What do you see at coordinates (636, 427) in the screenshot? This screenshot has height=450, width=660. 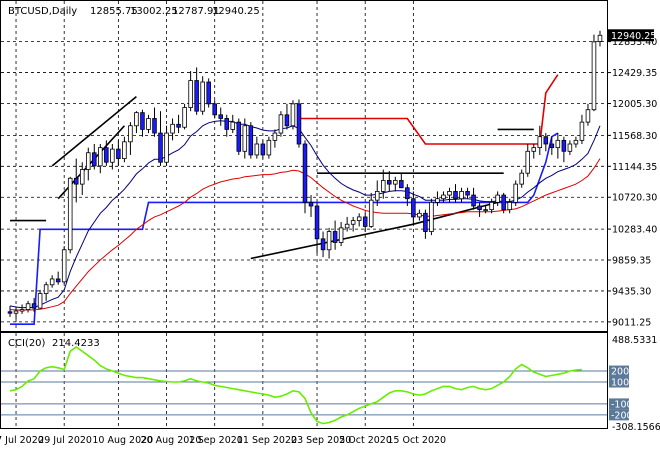 I see `cci-tick-label: -308.1566` at bounding box center [636, 427].